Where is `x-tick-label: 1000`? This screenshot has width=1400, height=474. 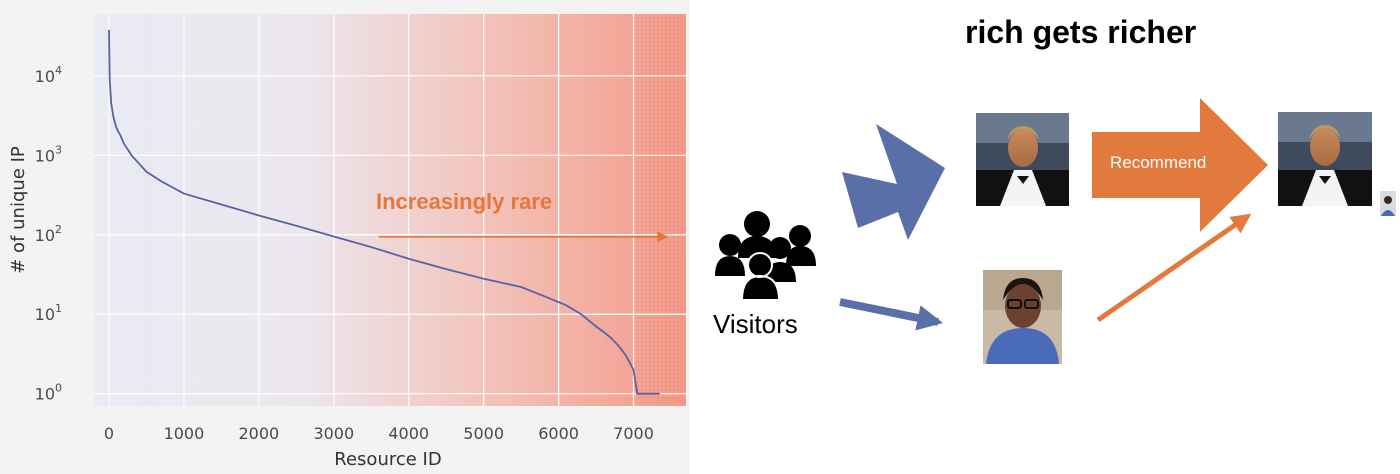 x-tick-label: 1000 is located at coordinates (184, 433).